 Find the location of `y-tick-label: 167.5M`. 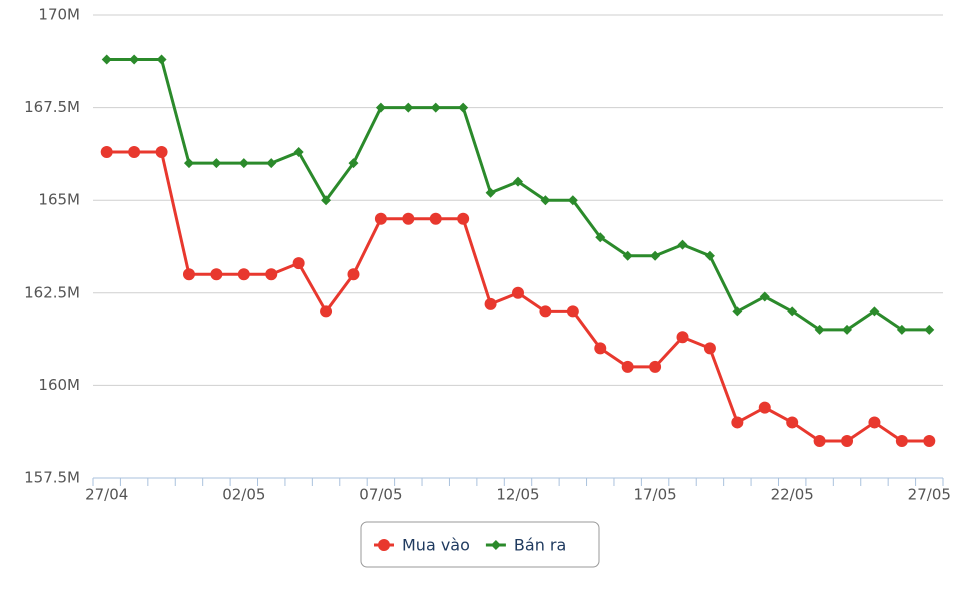

y-tick-label: 167.5M is located at coordinates (52, 107).